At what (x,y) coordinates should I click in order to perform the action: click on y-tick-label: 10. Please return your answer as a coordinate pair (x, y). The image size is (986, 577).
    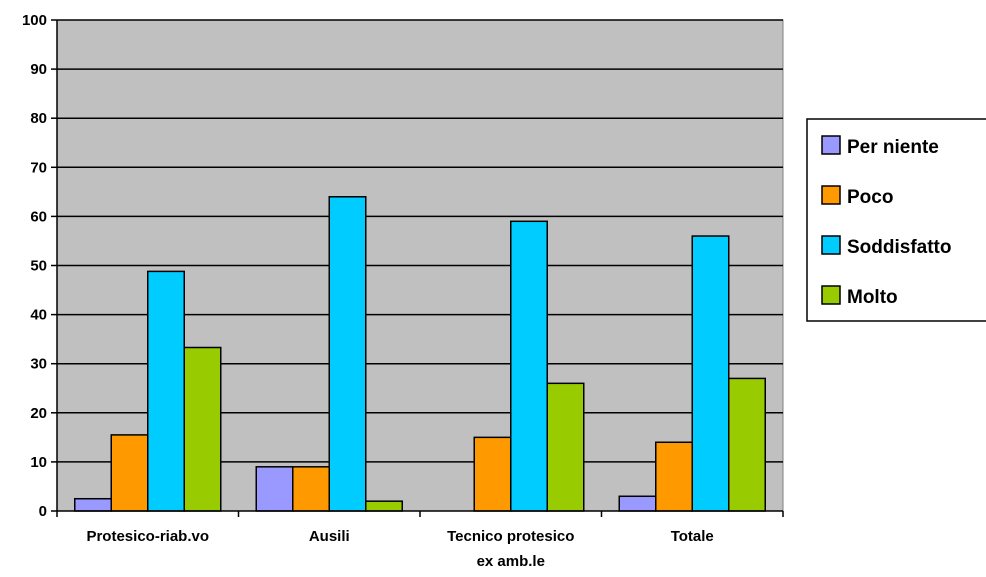
    Looking at the image, I should click on (38, 462).